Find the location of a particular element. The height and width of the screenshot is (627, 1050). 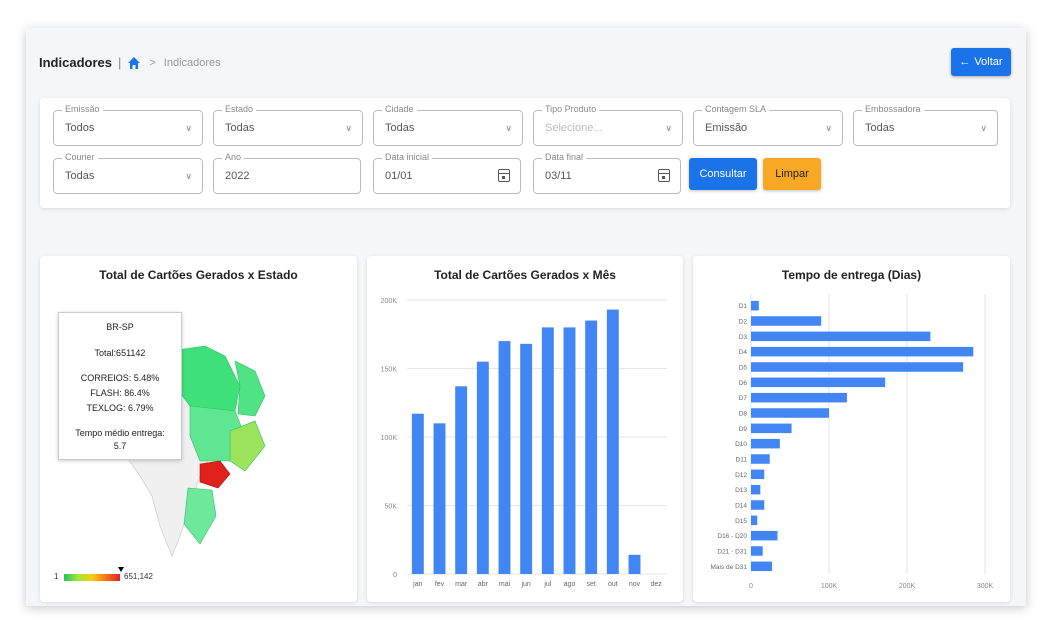

x-tick-label: 200K is located at coordinates (907, 586).